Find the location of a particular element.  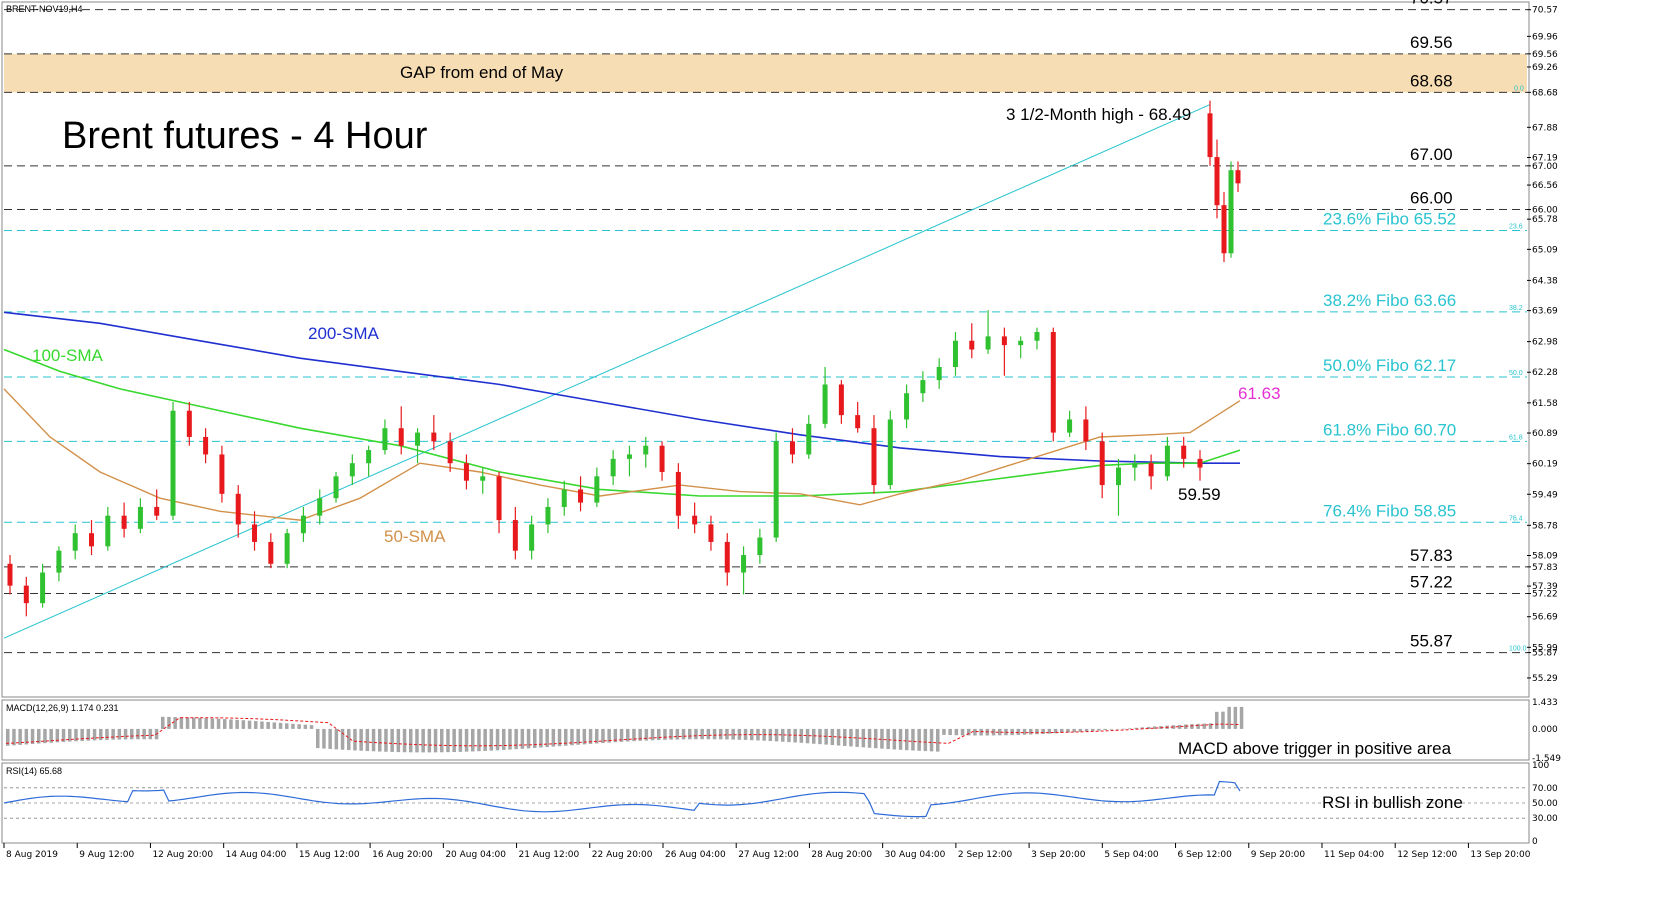

fibo-tag: 61.8 is located at coordinates (1516, 437).